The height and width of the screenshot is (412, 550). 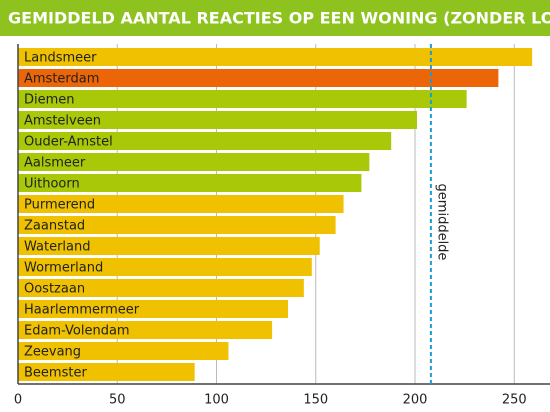 What do you see at coordinates (55, 373) in the screenshot?
I see `bar-label: Beemster` at bounding box center [55, 373].